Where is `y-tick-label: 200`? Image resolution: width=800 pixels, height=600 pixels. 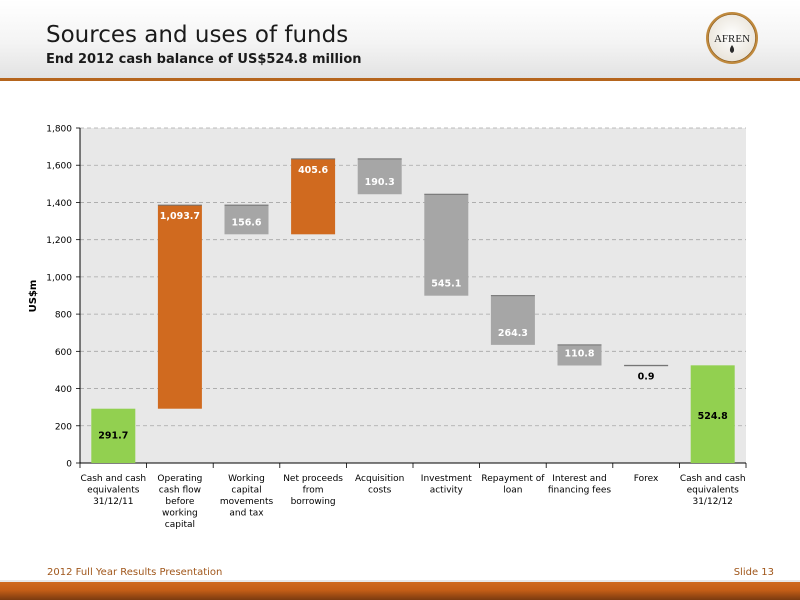
y-tick-label: 200 is located at coordinates (63, 427).